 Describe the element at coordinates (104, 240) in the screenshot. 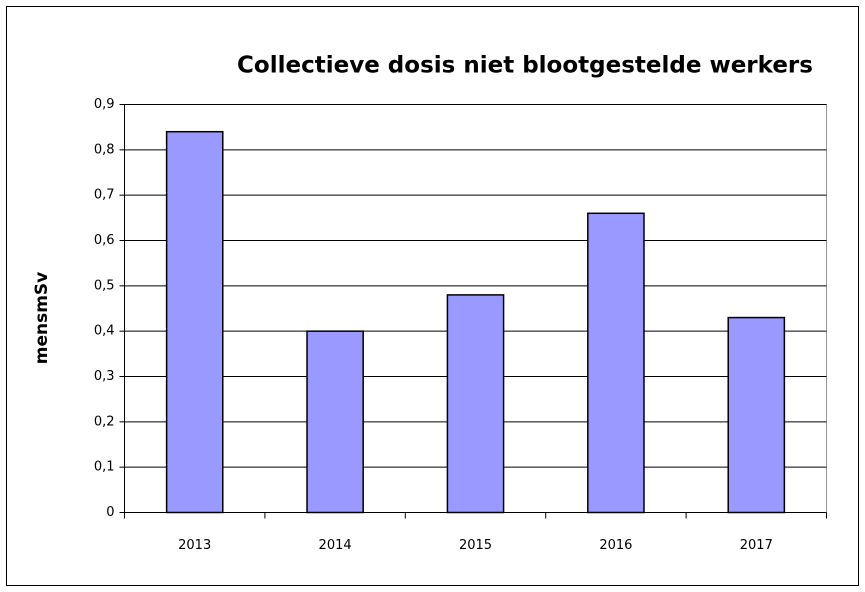

I see `y-tick-label: 0,6` at that location.